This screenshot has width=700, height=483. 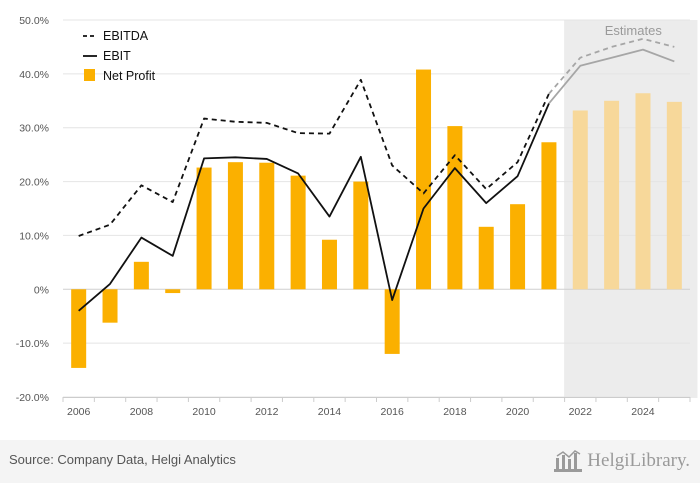 What do you see at coordinates (34, 129) in the screenshot?
I see `y-tick-label: 30.0%` at bounding box center [34, 129].